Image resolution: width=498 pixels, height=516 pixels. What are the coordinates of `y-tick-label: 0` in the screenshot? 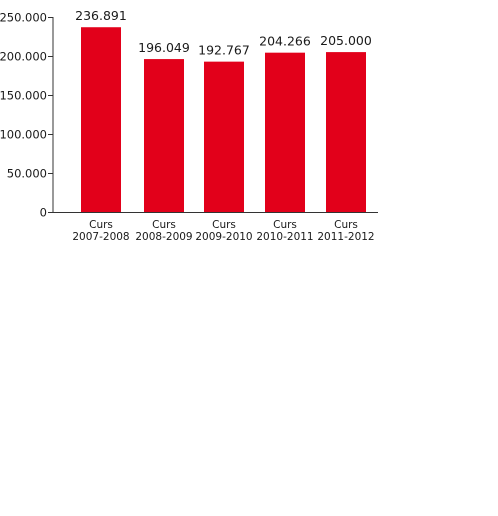 It's located at (43, 213).